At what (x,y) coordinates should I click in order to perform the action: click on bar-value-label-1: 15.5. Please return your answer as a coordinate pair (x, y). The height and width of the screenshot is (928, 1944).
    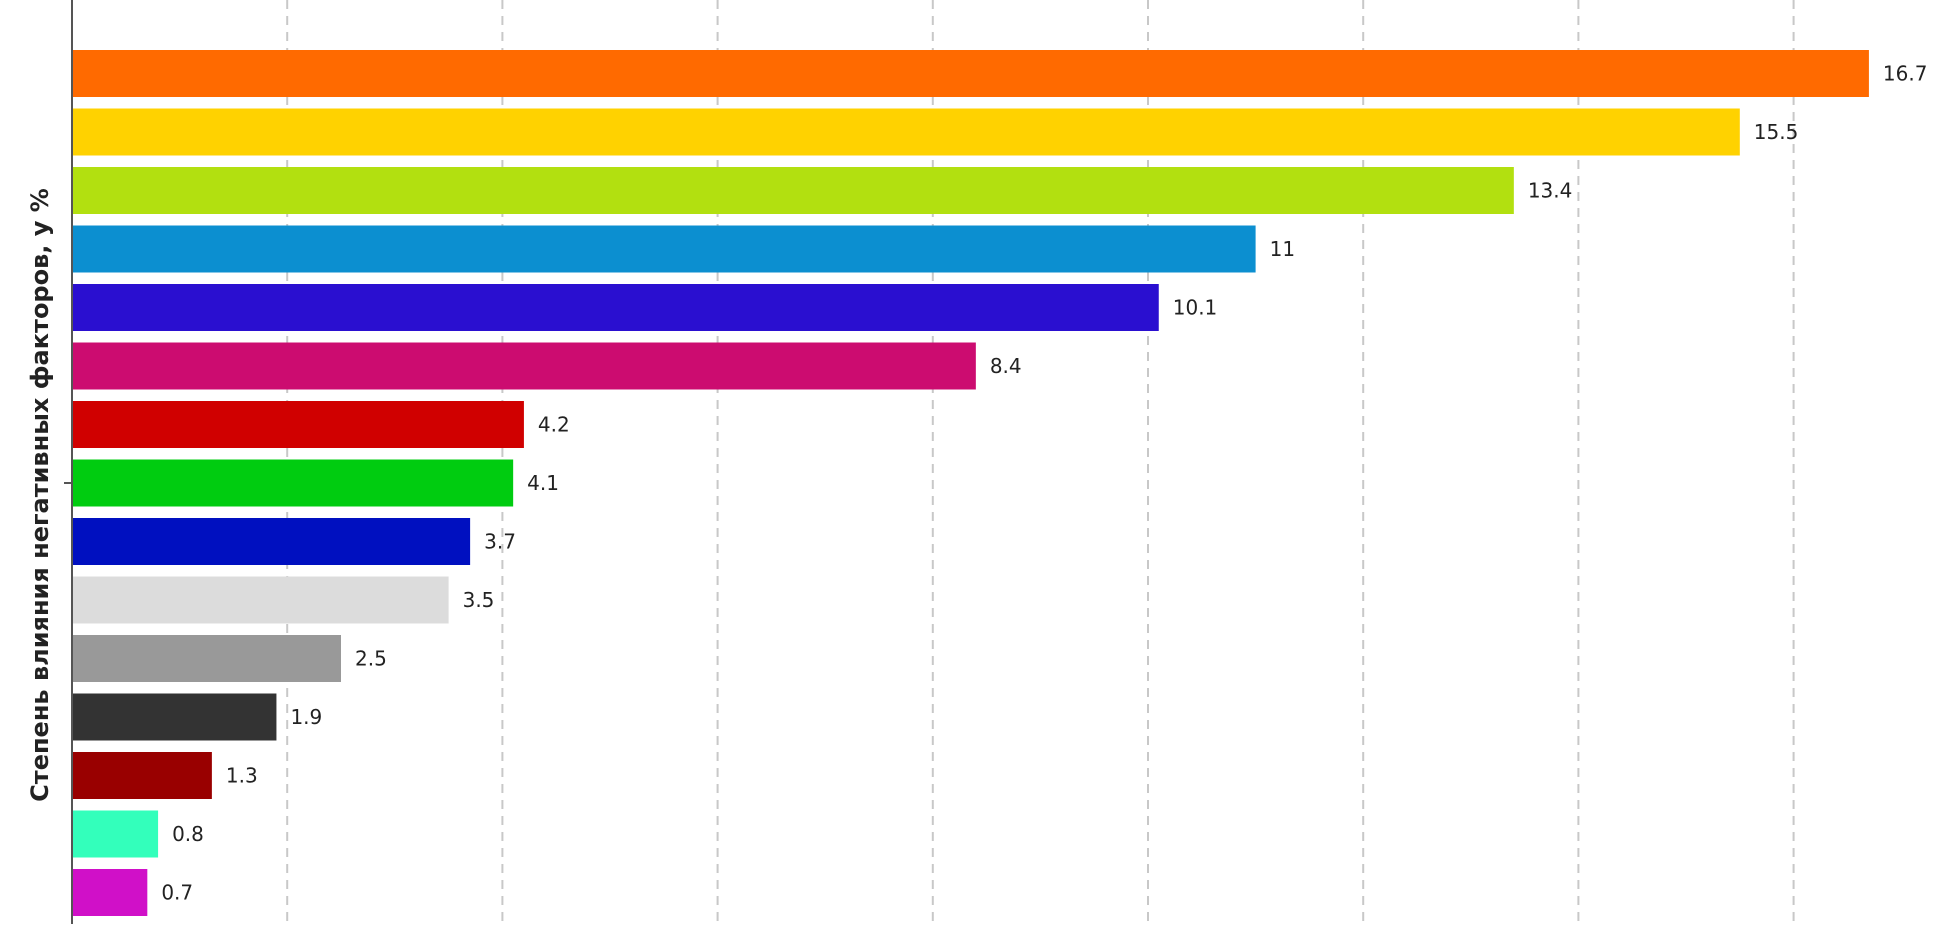
    Looking at the image, I should click on (1776, 132).